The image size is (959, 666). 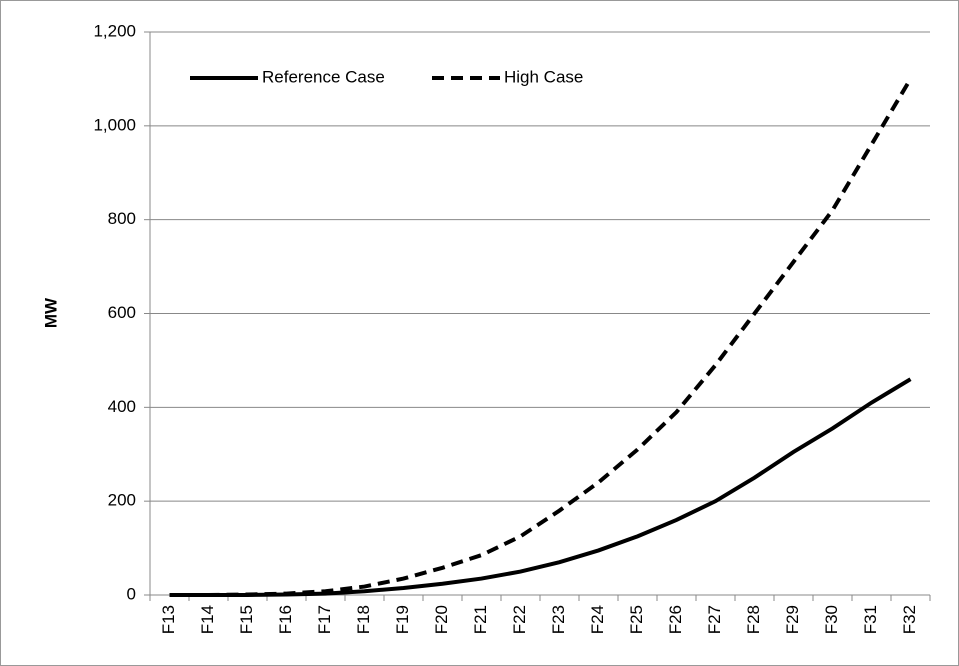 What do you see at coordinates (122, 218) in the screenshot?
I see `y-tick-label: 800` at bounding box center [122, 218].